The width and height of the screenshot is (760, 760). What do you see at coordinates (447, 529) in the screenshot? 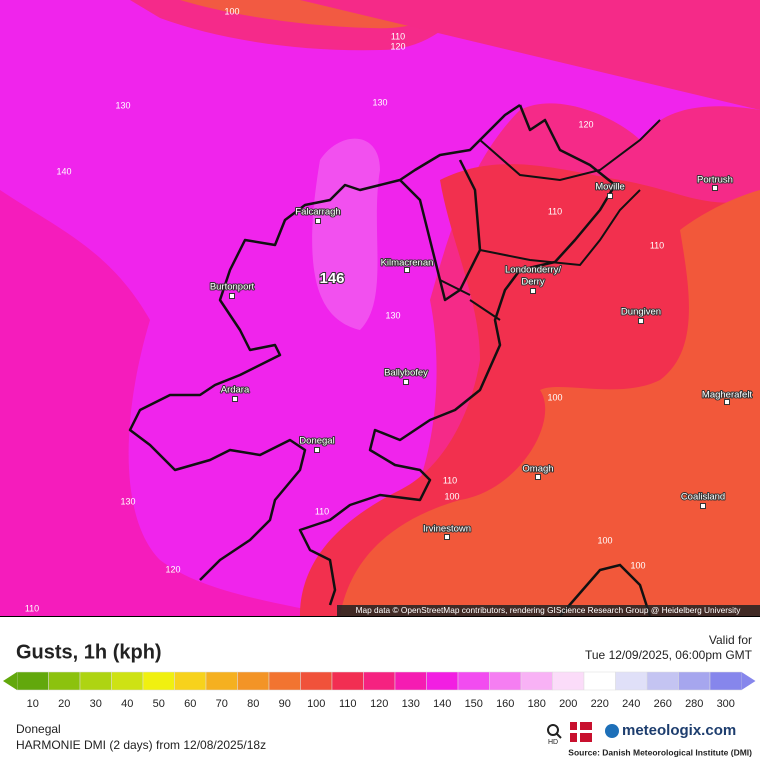
I see `place-name: Irvinestown` at bounding box center [447, 529].